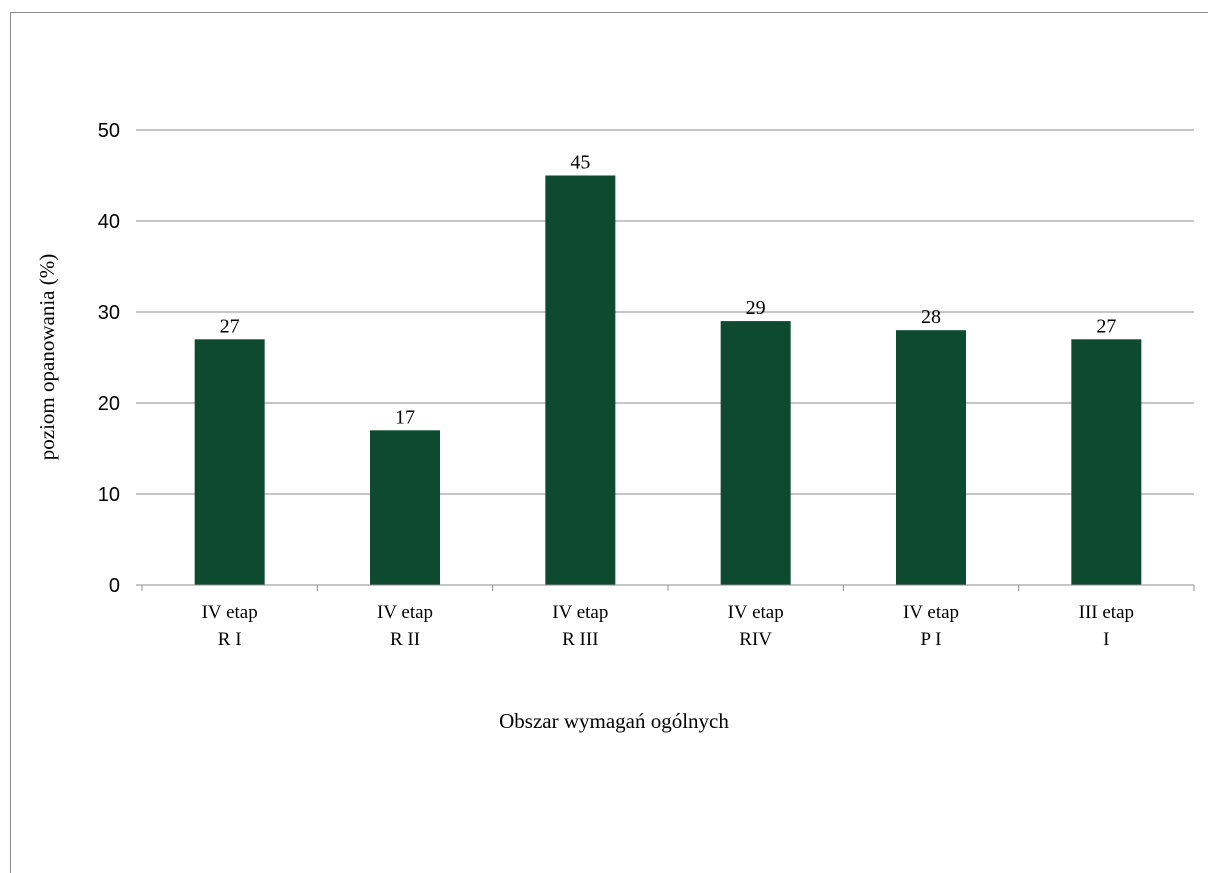  I want to click on y-tick-label: 10, so click(109, 495).